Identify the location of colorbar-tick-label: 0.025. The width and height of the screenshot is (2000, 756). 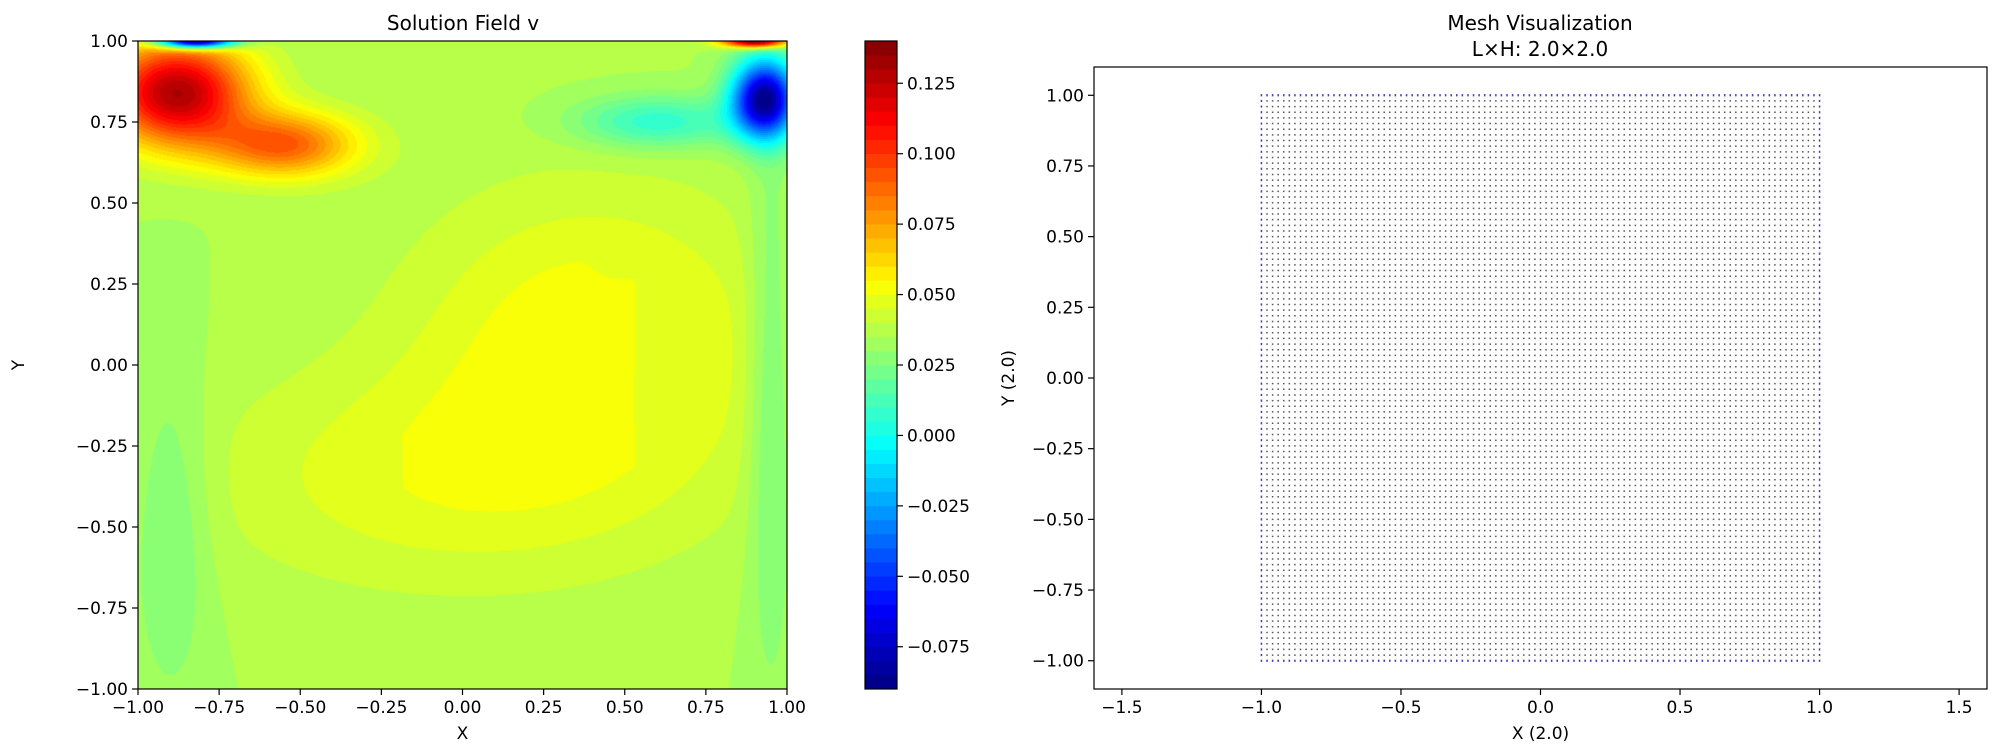
(931, 366).